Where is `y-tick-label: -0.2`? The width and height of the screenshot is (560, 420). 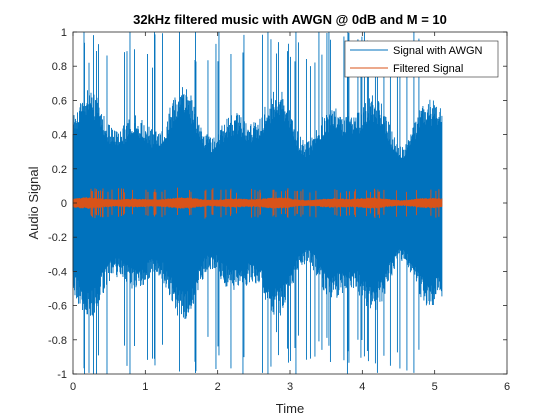
y-tick-label: -0.2 is located at coordinates (57, 238).